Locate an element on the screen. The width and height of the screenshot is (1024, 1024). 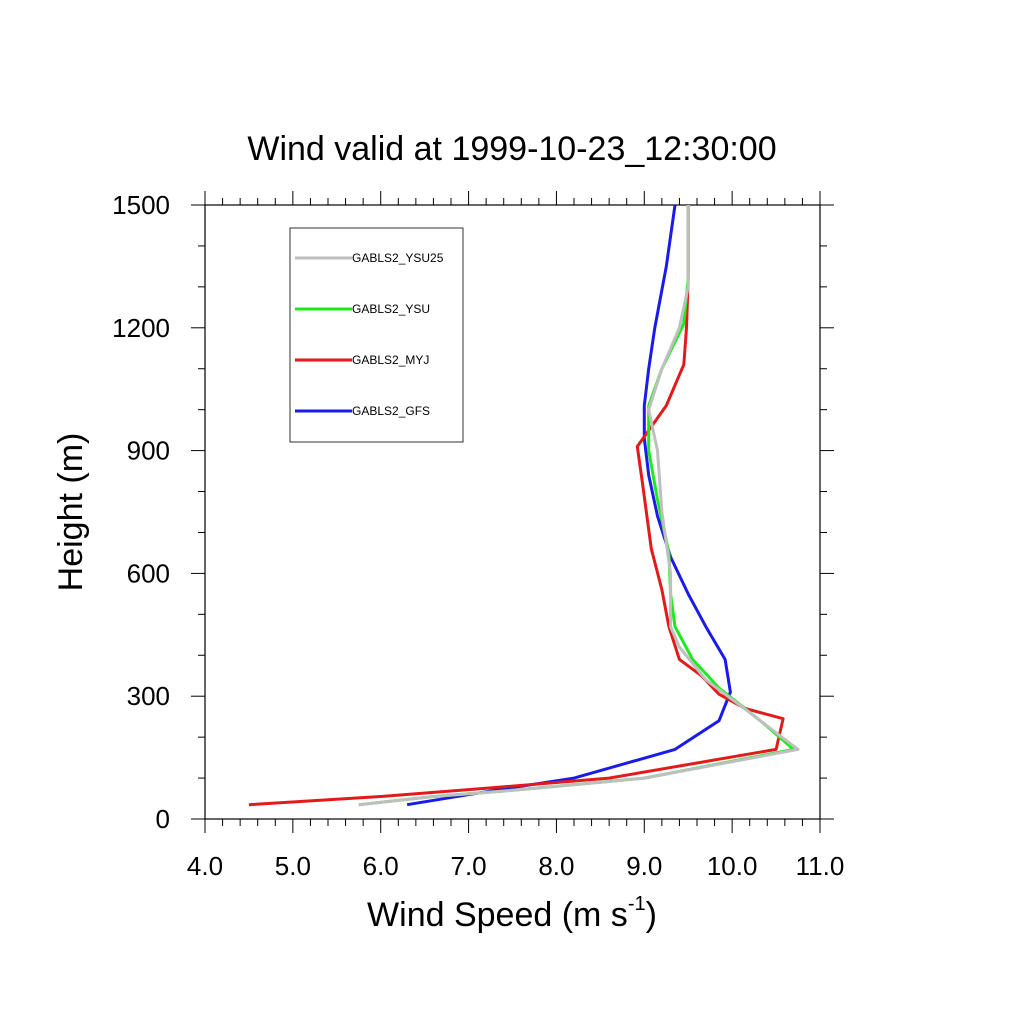
x-tick-label: 8.0 is located at coordinates (556, 866).